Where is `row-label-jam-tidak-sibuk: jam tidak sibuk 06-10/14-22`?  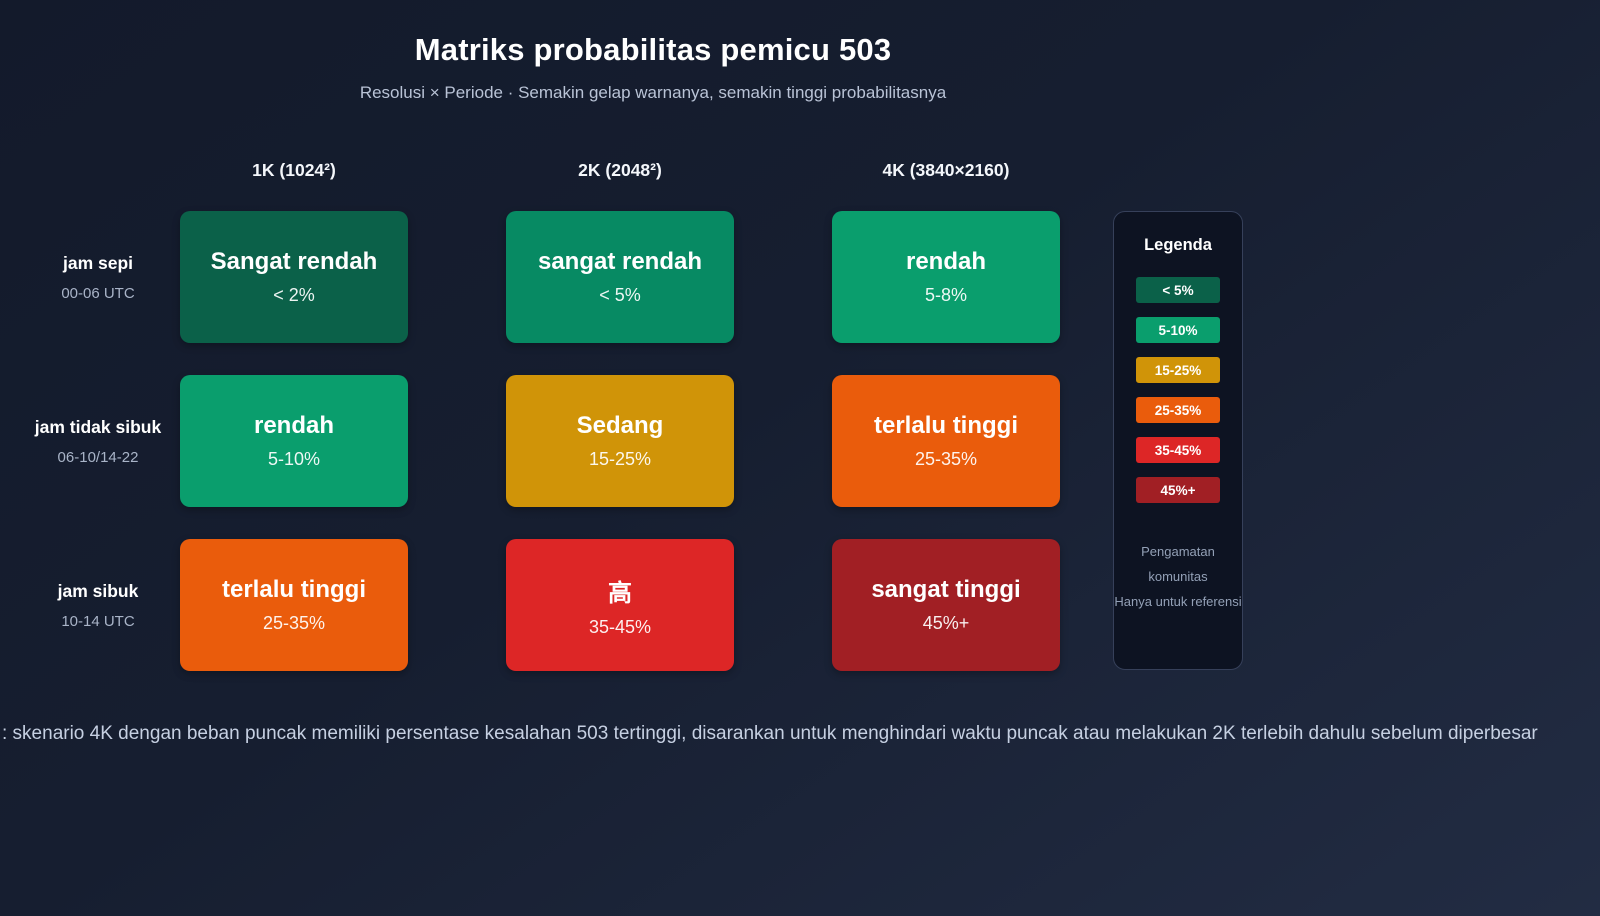
row-label-jam-tidak-sibuk: jam tidak sibuk 06-10/14-22 is located at coordinates (98, 441).